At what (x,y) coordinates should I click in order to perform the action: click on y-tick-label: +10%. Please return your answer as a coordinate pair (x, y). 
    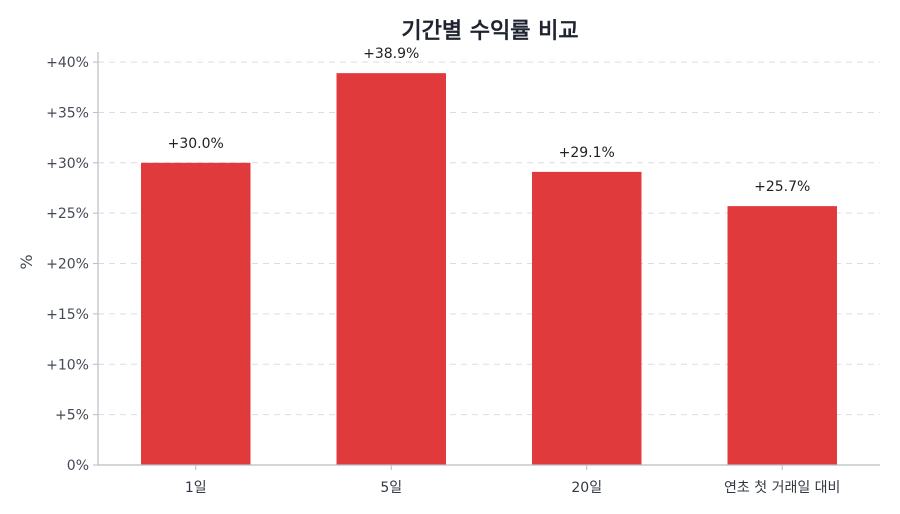
    Looking at the image, I should click on (67, 365).